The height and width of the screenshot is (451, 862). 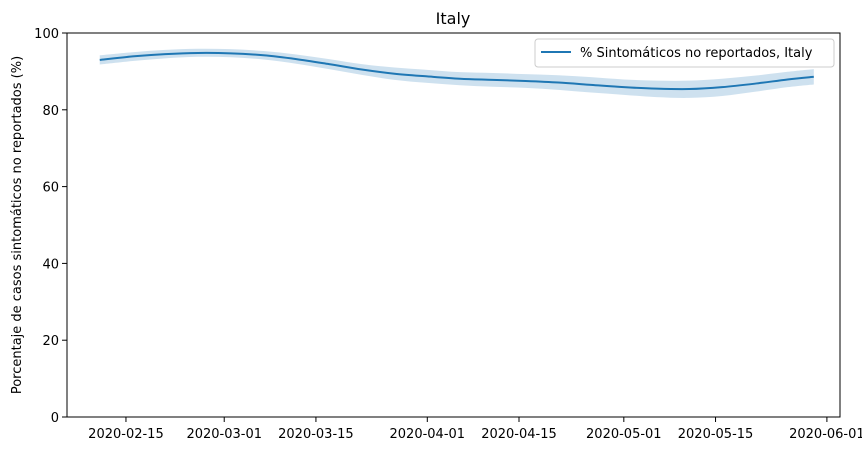 I want to click on y-tick-label: 100, so click(x=46, y=34).